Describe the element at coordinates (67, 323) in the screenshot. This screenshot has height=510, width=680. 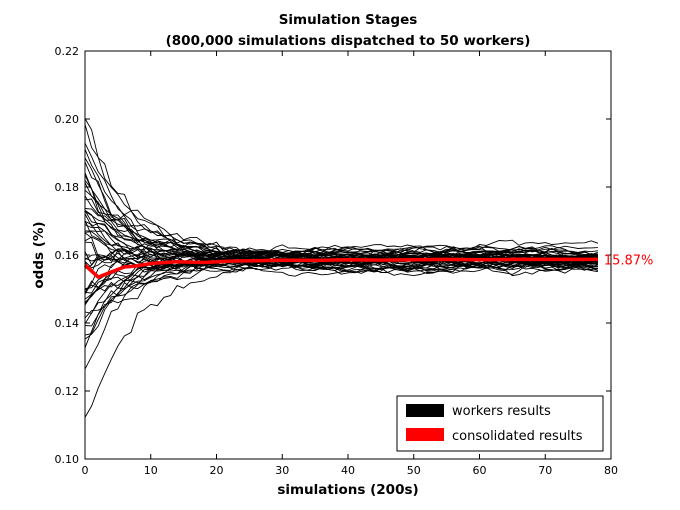
I see `y-tick-label: 0.14` at that location.